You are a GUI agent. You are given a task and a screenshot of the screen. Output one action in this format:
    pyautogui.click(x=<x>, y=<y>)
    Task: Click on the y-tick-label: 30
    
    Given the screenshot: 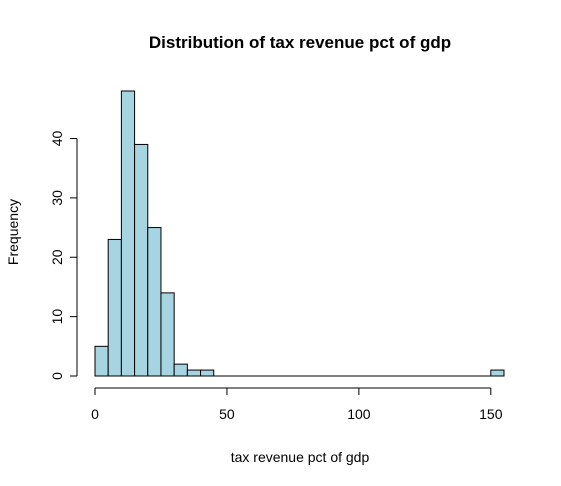 What is the action you would take?
    pyautogui.click(x=57, y=198)
    